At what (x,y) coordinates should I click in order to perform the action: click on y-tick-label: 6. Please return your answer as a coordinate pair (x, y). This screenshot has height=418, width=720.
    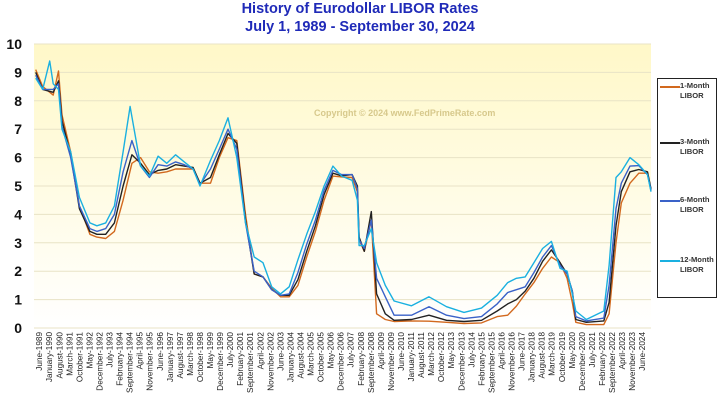
    Looking at the image, I should click on (18, 158).